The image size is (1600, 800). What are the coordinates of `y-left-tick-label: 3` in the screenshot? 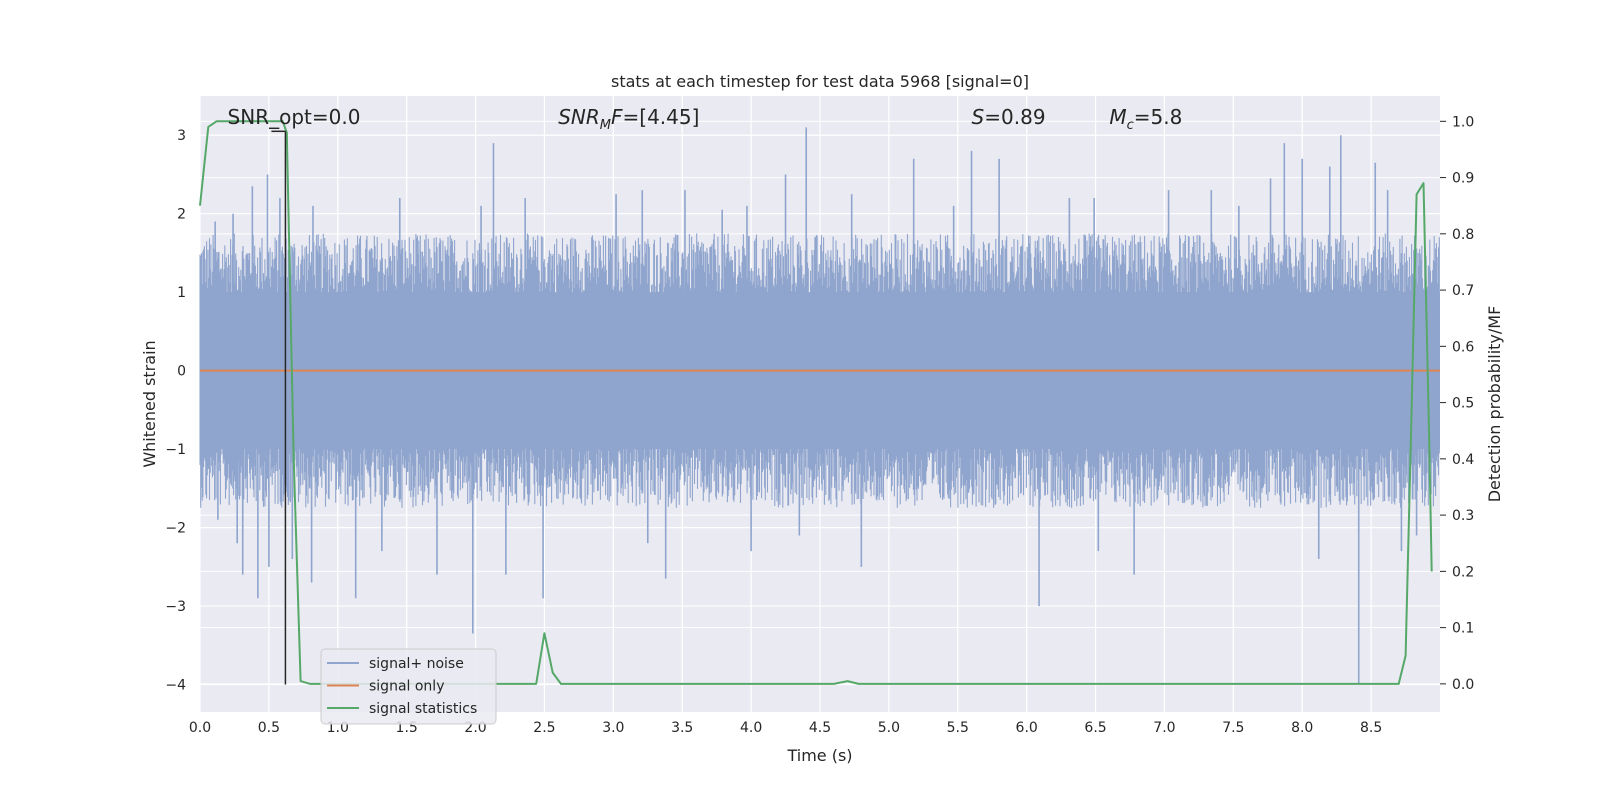 It's located at (181, 136).